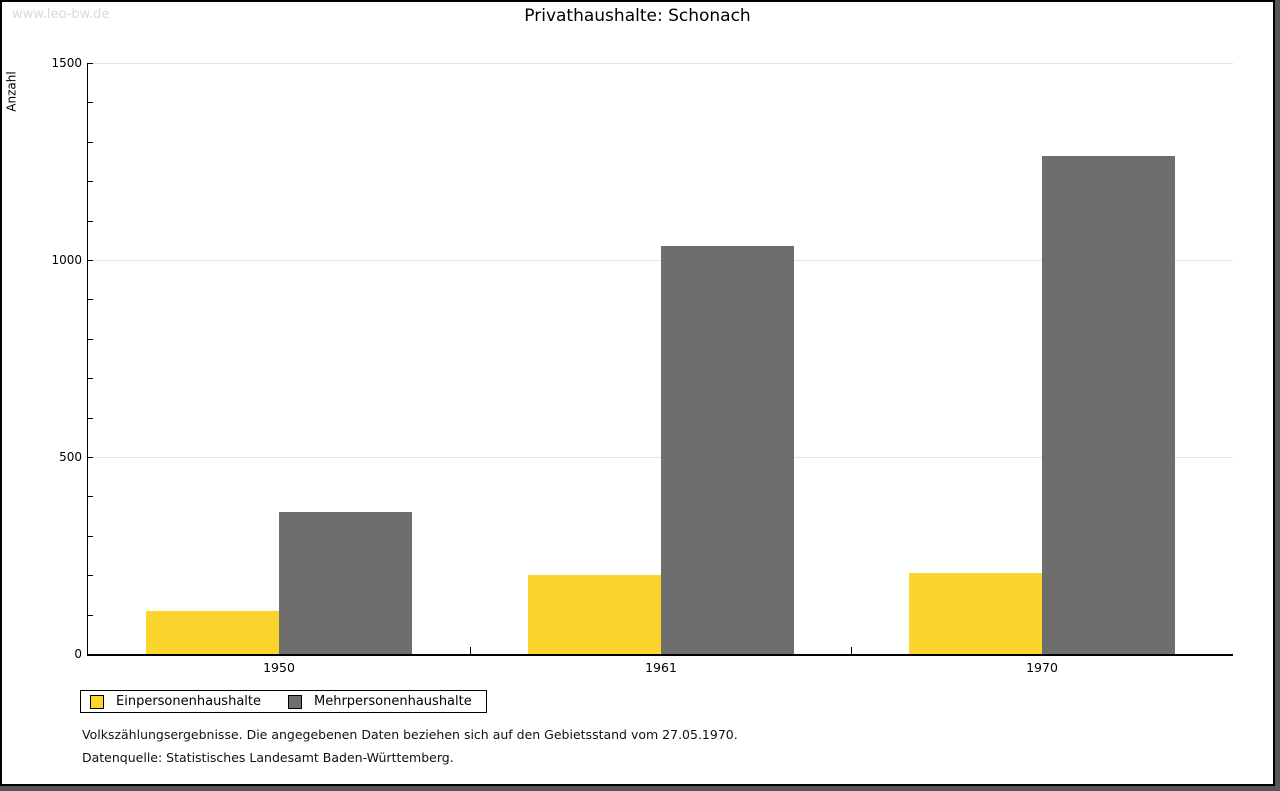 Image resolution: width=1280 pixels, height=791 pixels. Describe the element at coordinates (279, 667) in the screenshot. I see `x-axis-label-1950: 1950` at that location.